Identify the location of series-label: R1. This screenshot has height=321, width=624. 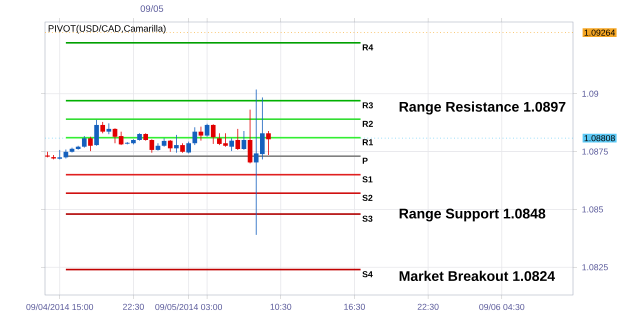
(368, 142).